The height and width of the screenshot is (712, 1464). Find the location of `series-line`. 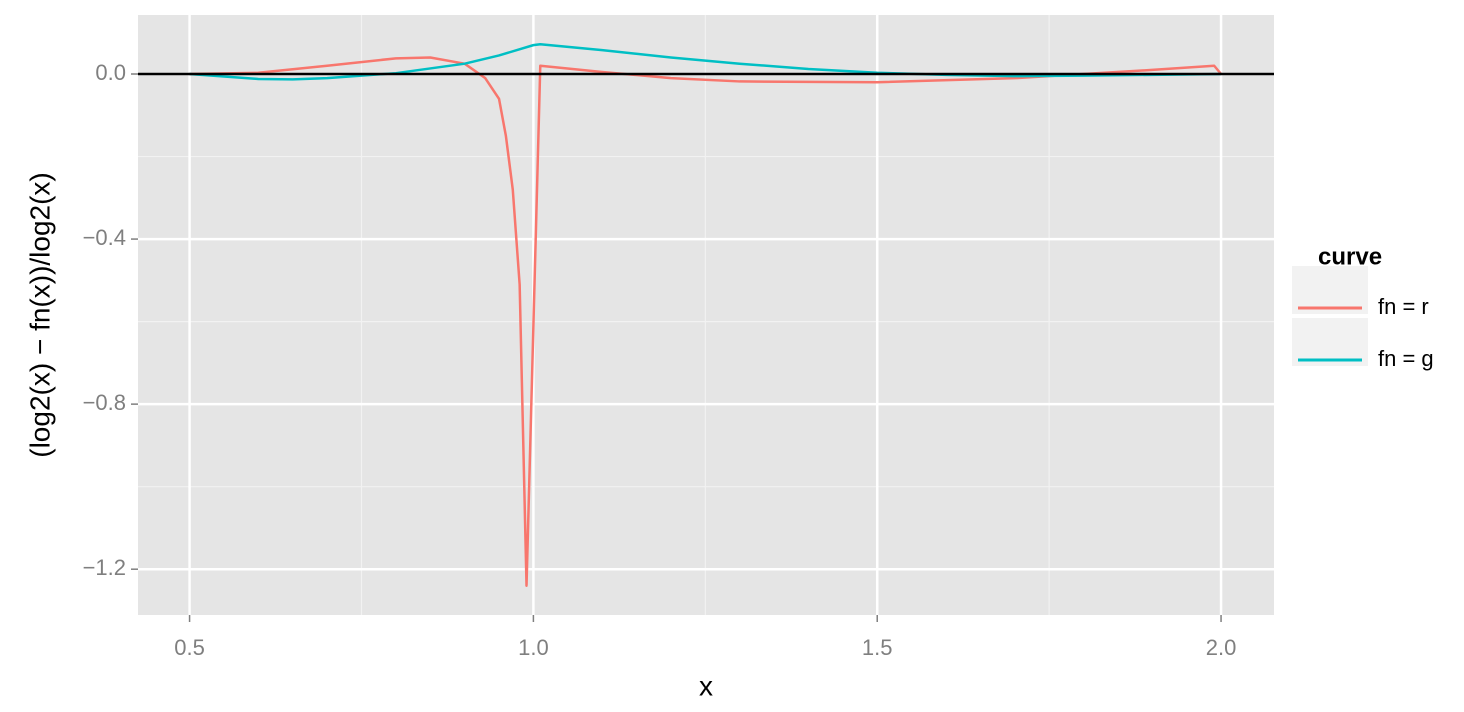

series-line is located at coordinates (705, 62).